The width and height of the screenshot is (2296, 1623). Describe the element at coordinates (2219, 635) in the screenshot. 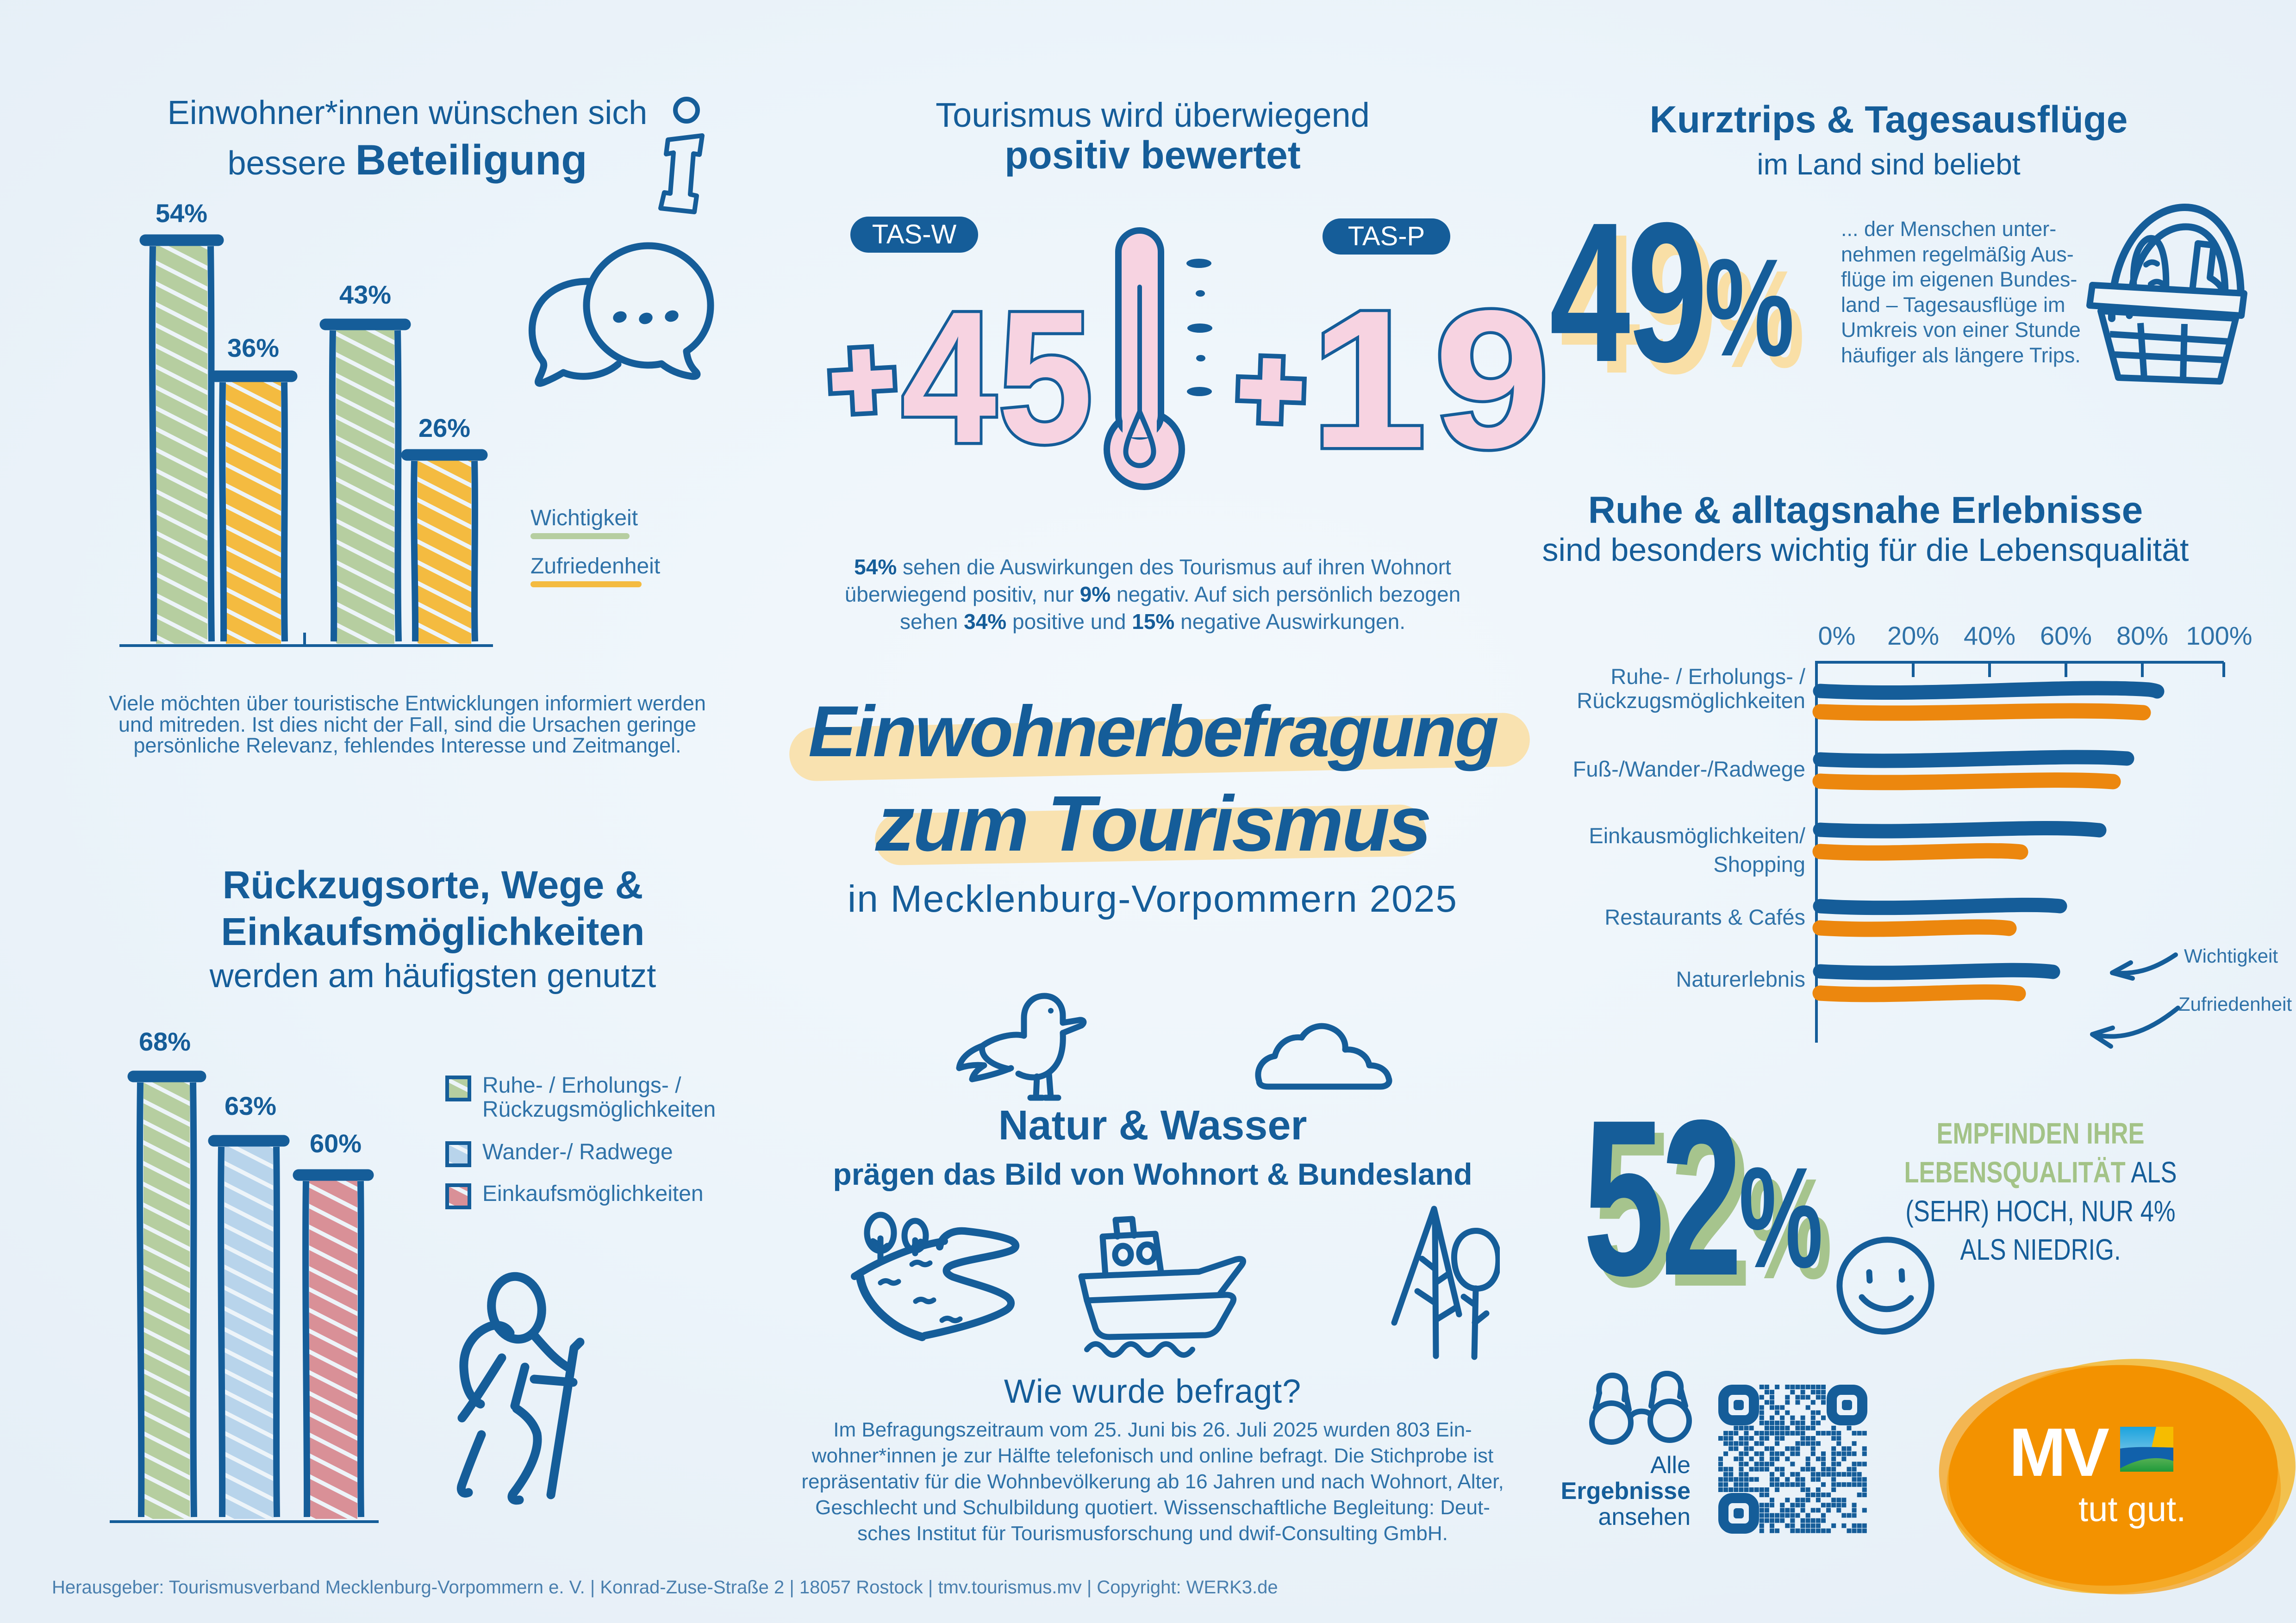

I see `svg-text: 100%` at that location.